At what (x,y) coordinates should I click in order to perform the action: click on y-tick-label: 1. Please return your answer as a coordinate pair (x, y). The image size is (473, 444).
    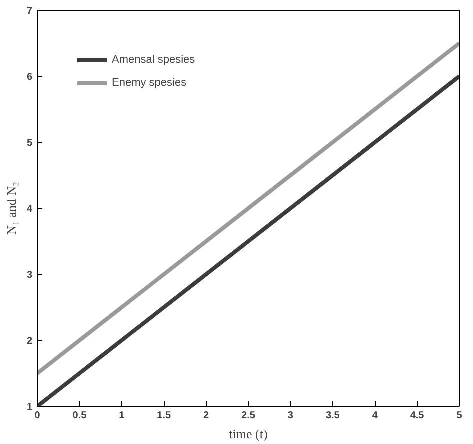
    Looking at the image, I should click on (29, 407).